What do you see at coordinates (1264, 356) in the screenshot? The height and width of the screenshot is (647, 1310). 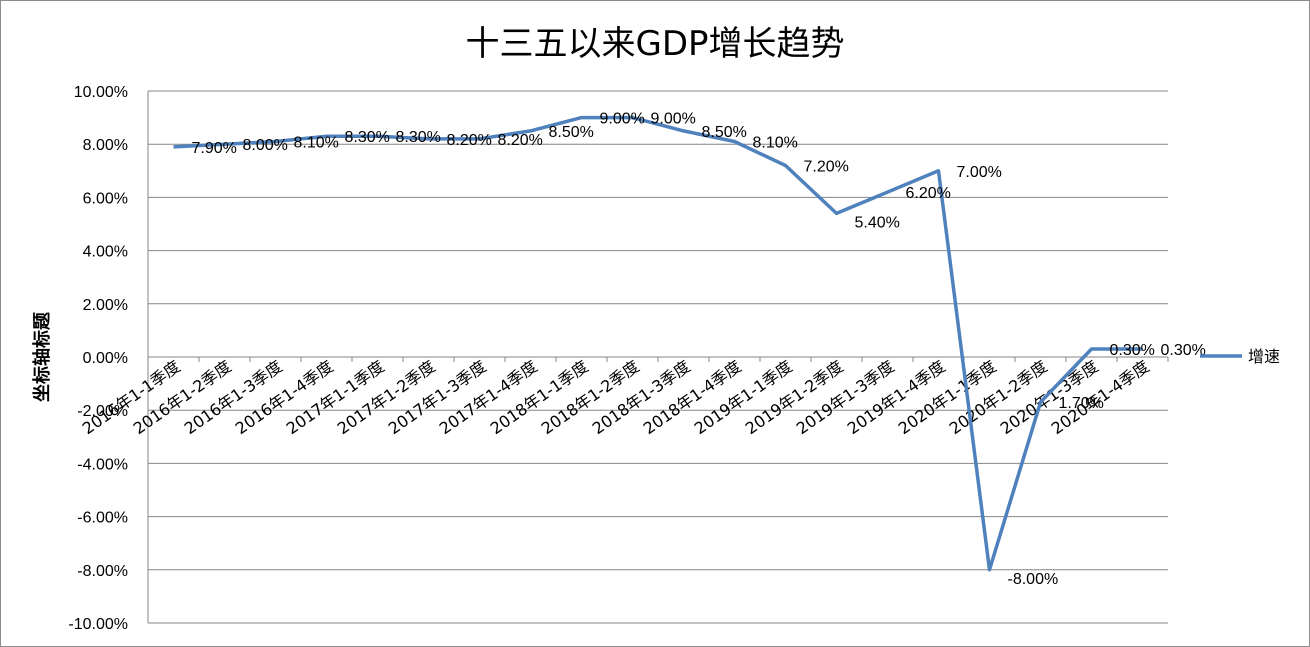 I see `legend-label: 增速` at bounding box center [1264, 356].